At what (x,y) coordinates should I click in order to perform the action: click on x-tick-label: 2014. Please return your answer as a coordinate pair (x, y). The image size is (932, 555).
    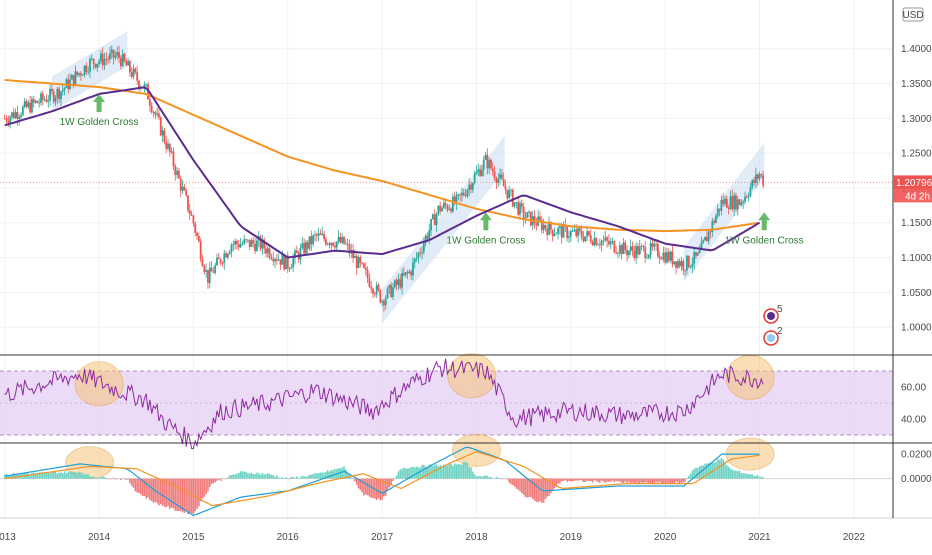
    Looking at the image, I should click on (99, 537).